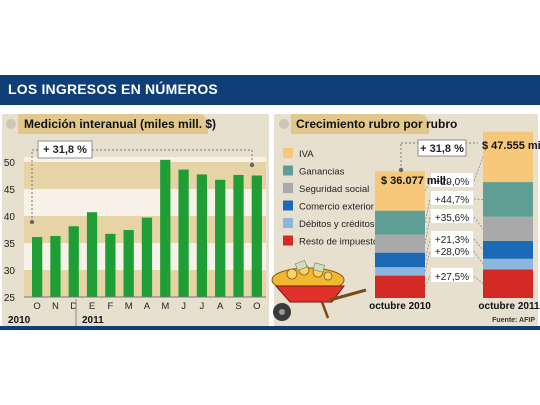 This screenshot has width=540, height=405. What do you see at coordinates (336, 207) in the screenshot?
I see `legend-label: Comercio exterior` at bounding box center [336, 207].